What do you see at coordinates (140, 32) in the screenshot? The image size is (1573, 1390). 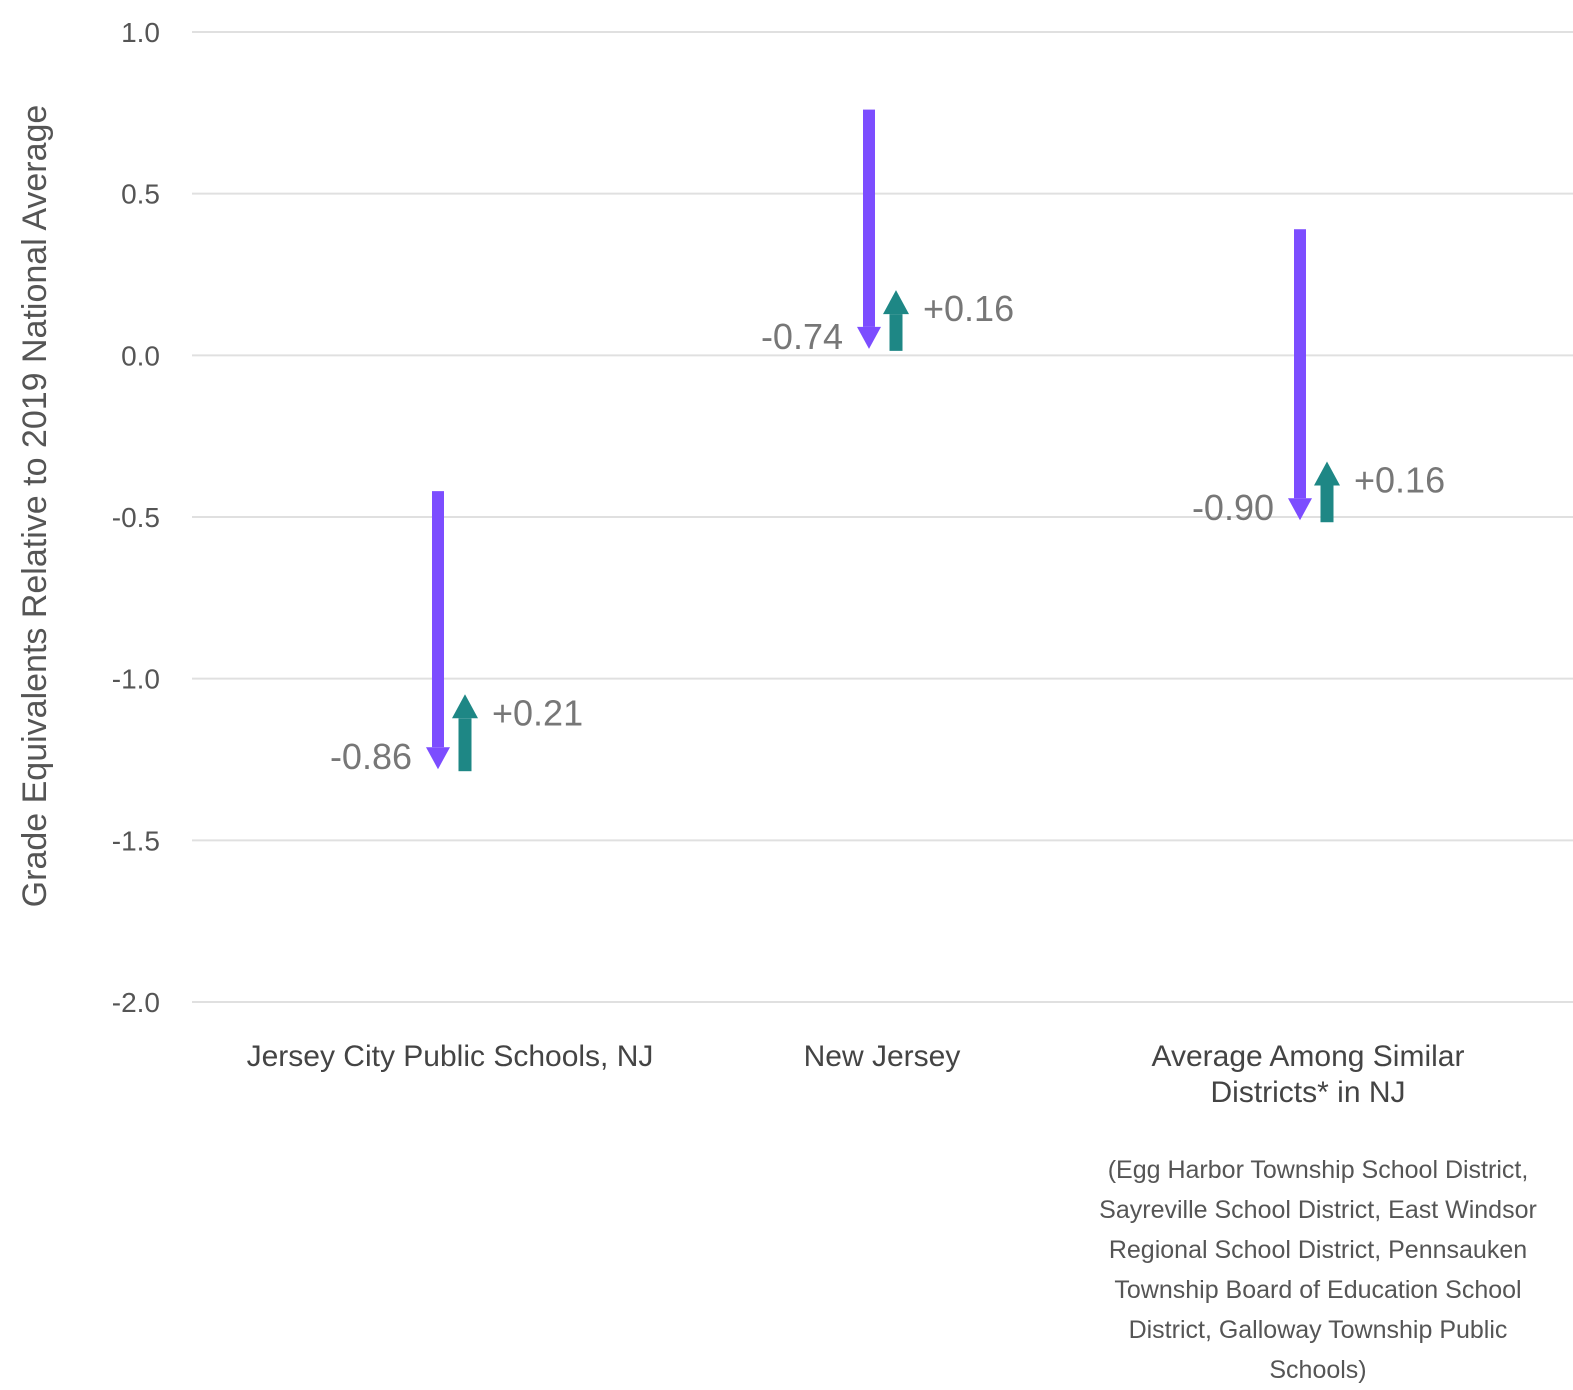 I see `y-tick-label: 1.0` at bounding box center [140, 32].